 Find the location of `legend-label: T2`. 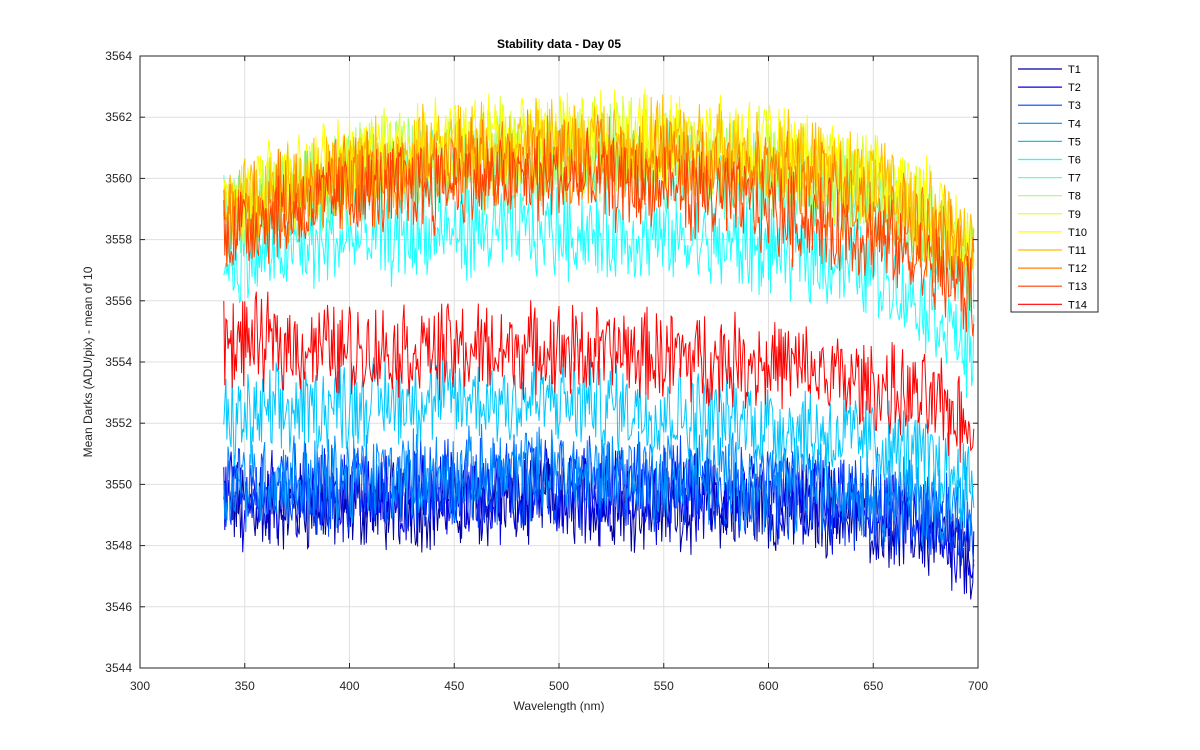

legend-label: T2 is located at coordinates (1074, 88).